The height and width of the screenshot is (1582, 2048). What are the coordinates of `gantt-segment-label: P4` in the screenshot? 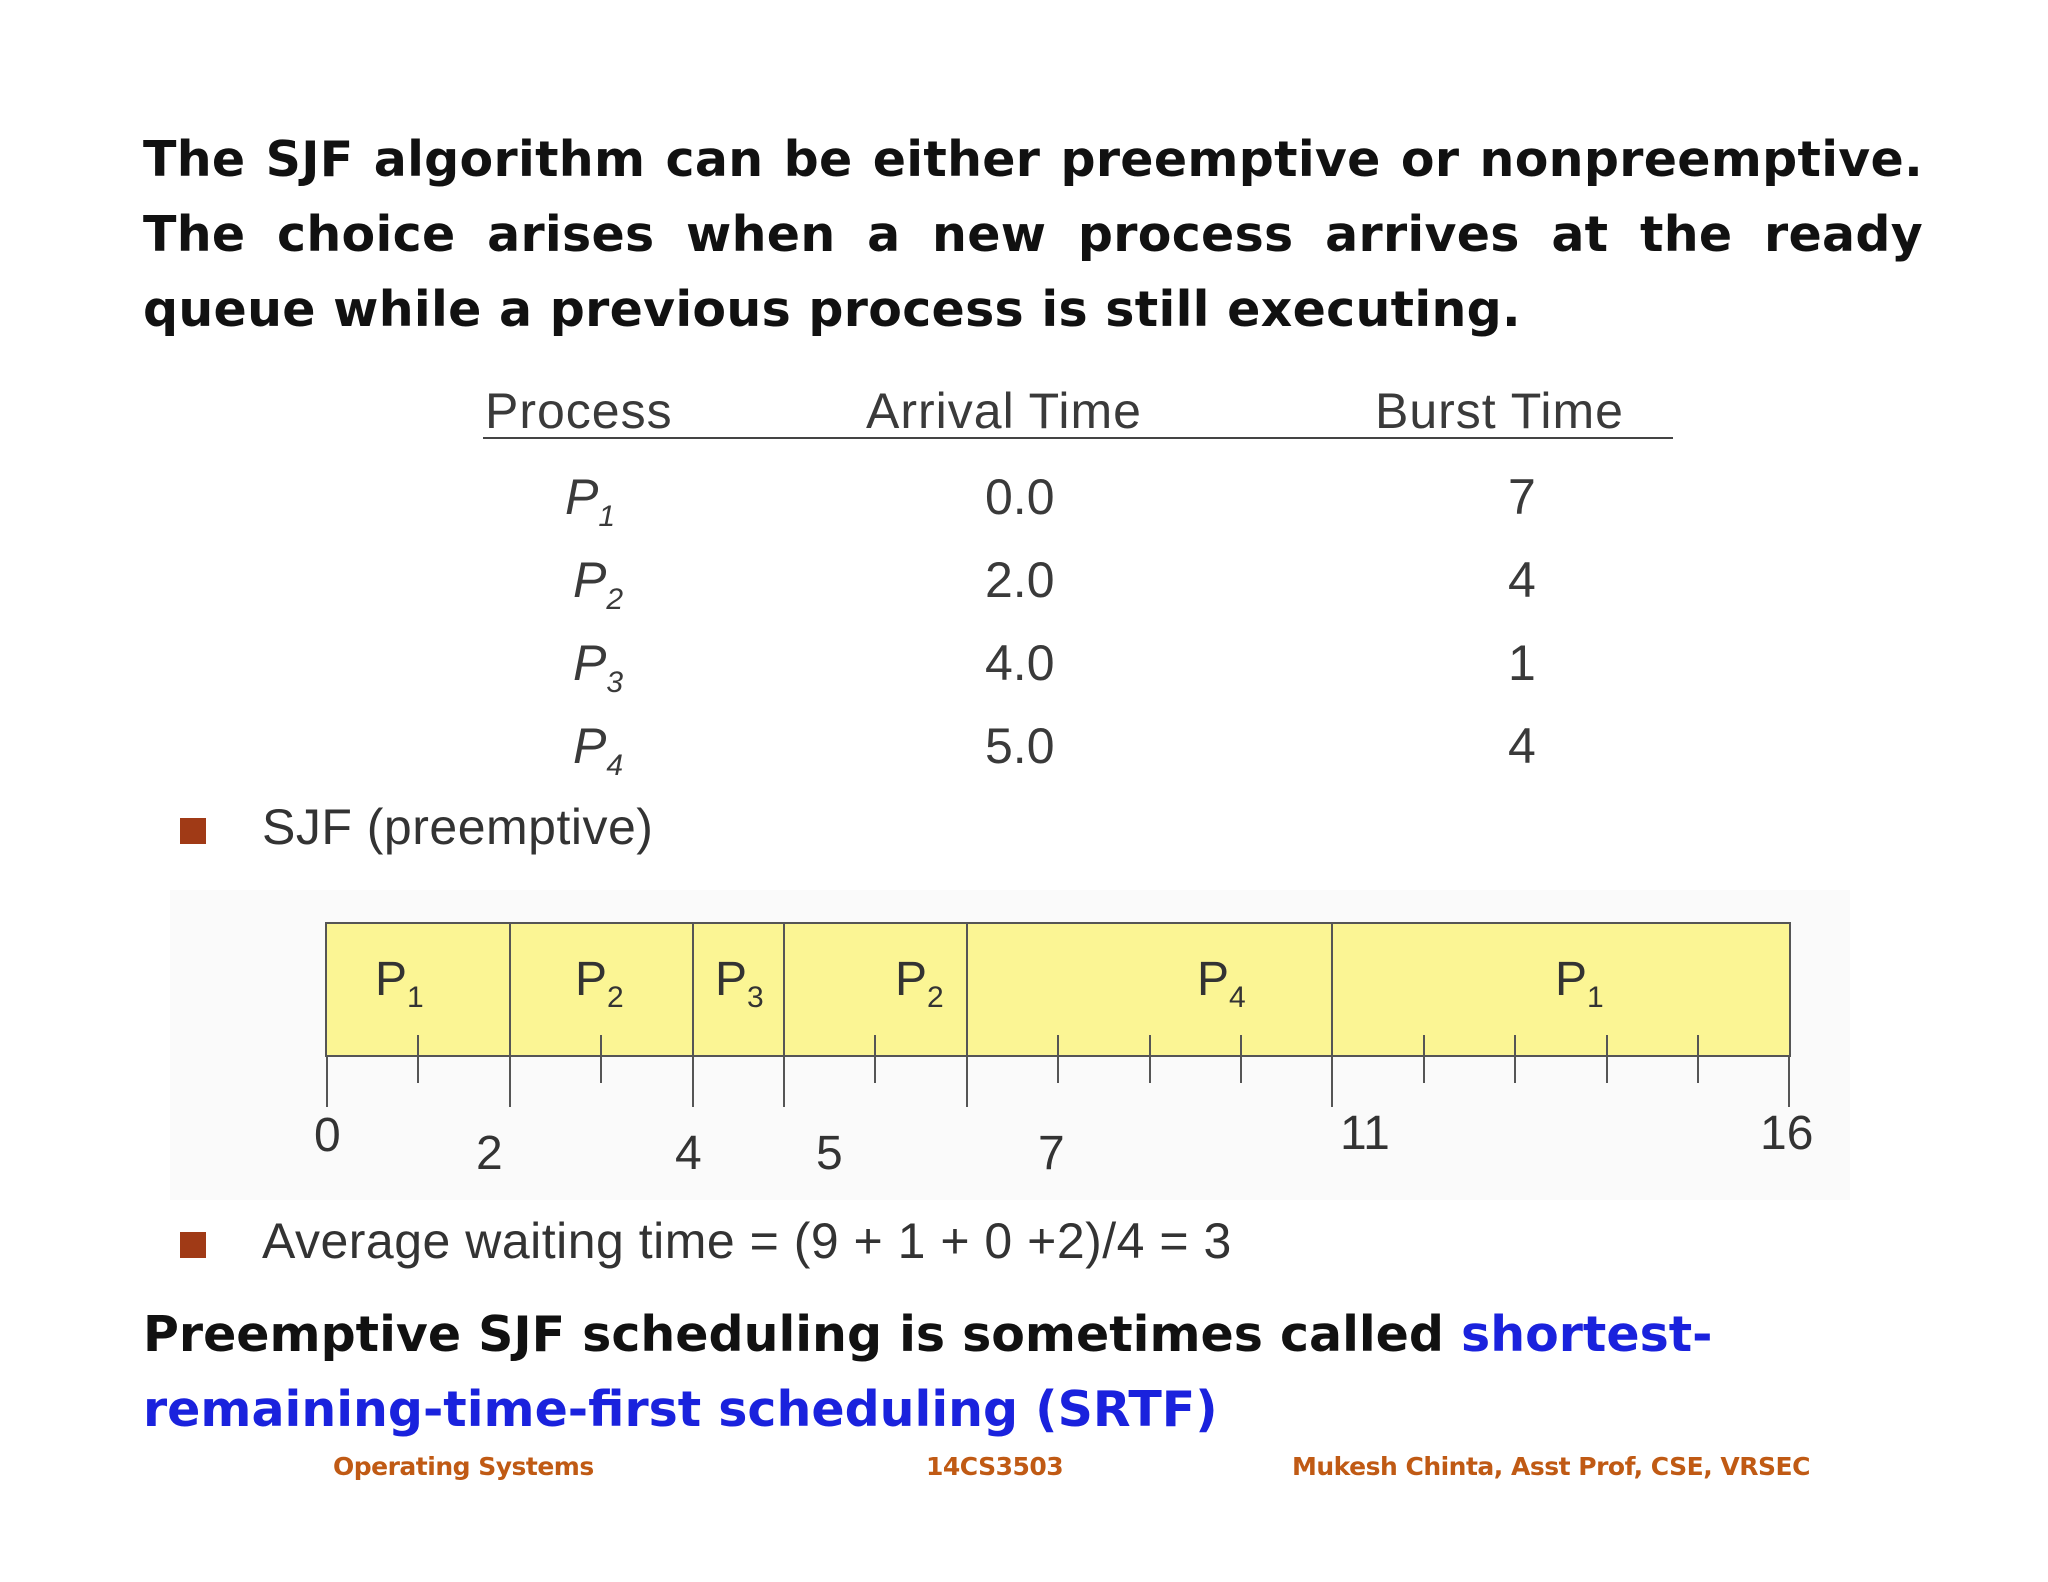 It's located at (1221, 983).